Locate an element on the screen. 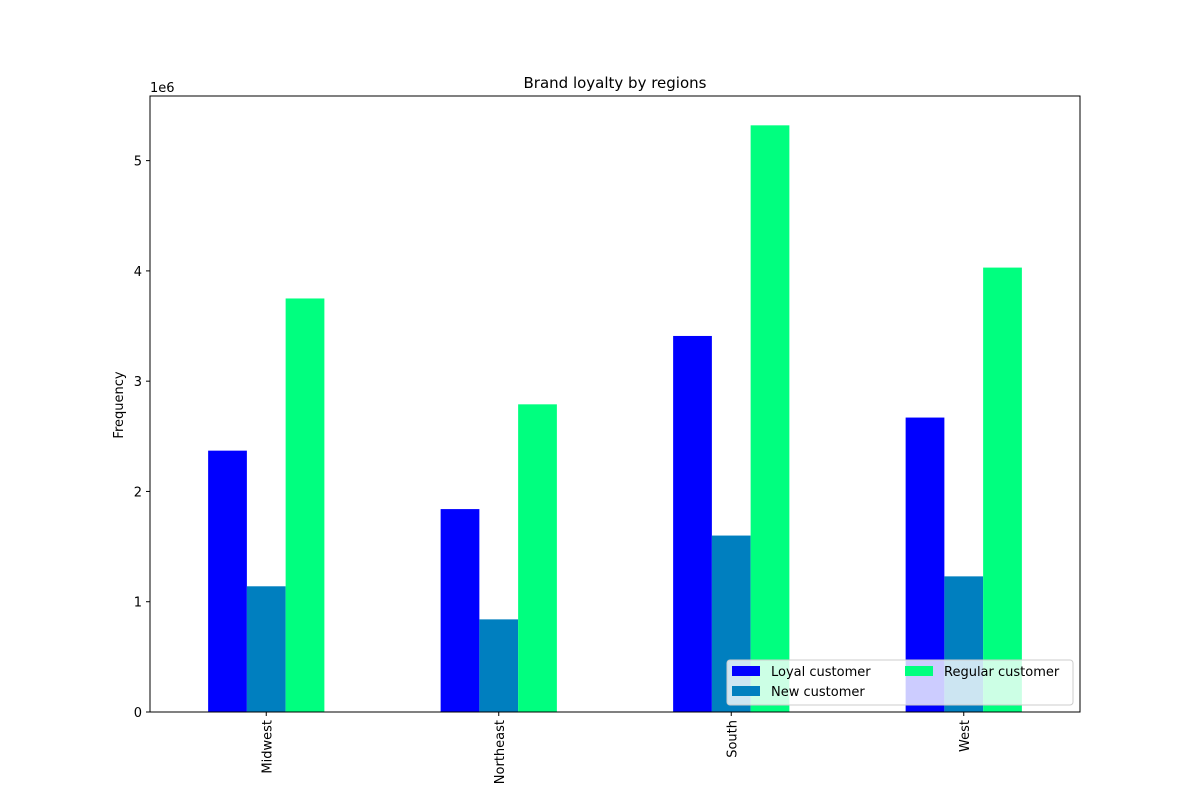 This screenshot has width=1200, height=800. x-tick-label-west: West is located at coordinates (965, 736).